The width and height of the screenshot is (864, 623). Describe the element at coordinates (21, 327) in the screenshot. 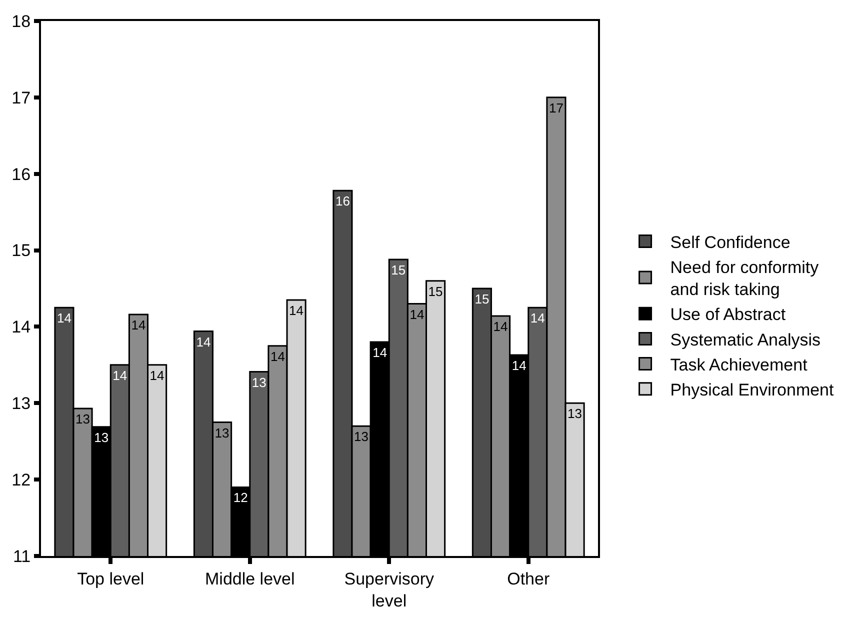

I see `y-tick-label: 14` at that location.